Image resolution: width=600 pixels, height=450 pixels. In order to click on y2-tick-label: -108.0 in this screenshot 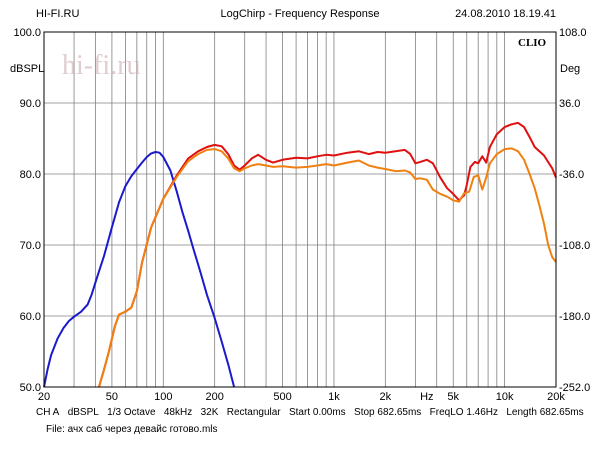, I will do `click(574, 246)`.